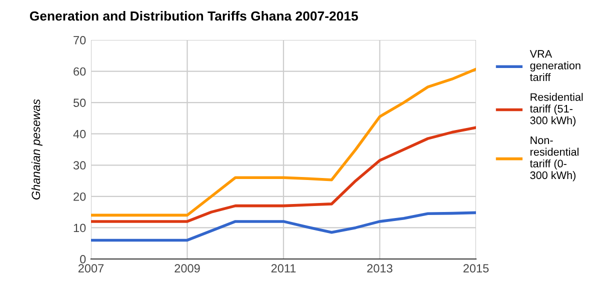 Image resolution: width=599 pixels, height=295 pixels. Describe the element at coordinates (379, 268) in the screenshot. I see `x-tick-label: 2013` at that location.